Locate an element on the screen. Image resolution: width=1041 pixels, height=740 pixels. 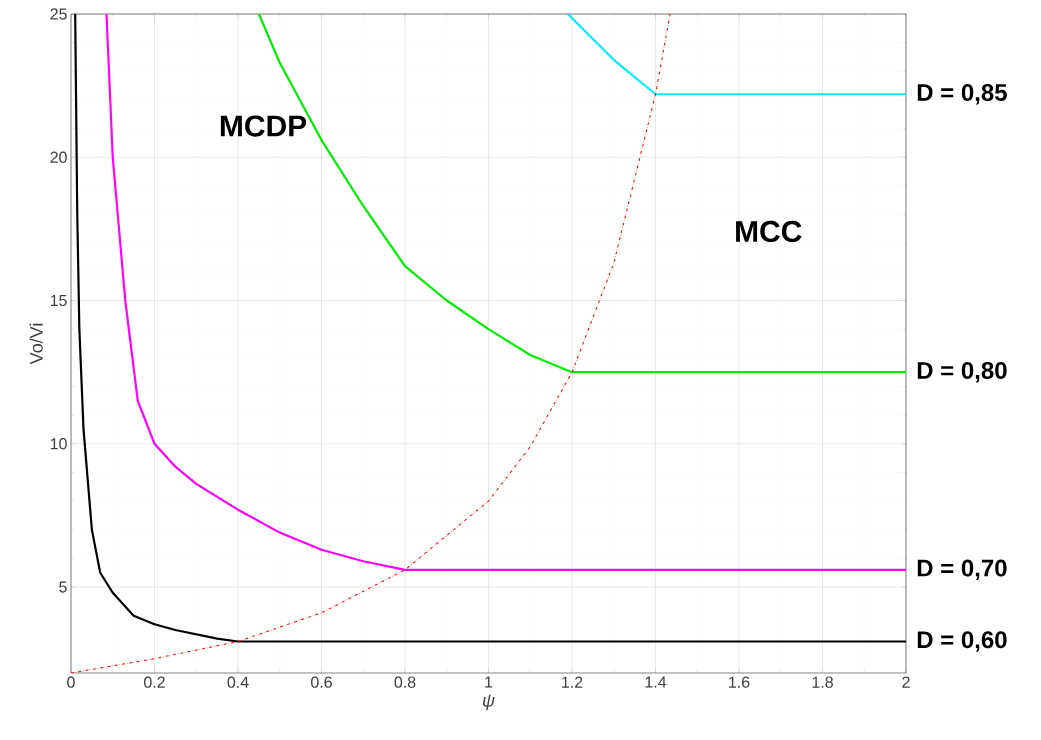
x-tick-label: 1.8 is located at coordinates (822, 682).